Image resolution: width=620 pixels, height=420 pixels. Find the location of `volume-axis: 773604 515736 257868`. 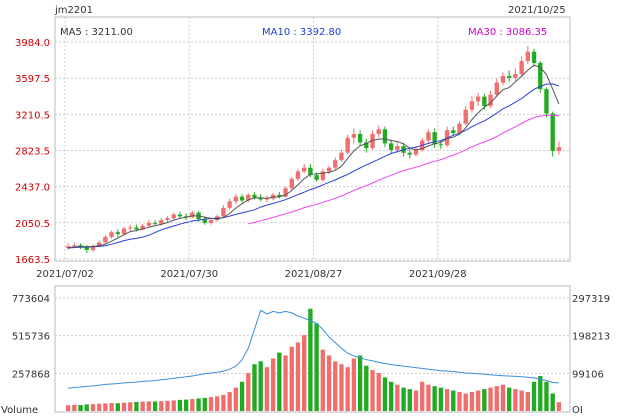

volume-axis: 773604 515736 257868 is located at coordinates (31, 337).